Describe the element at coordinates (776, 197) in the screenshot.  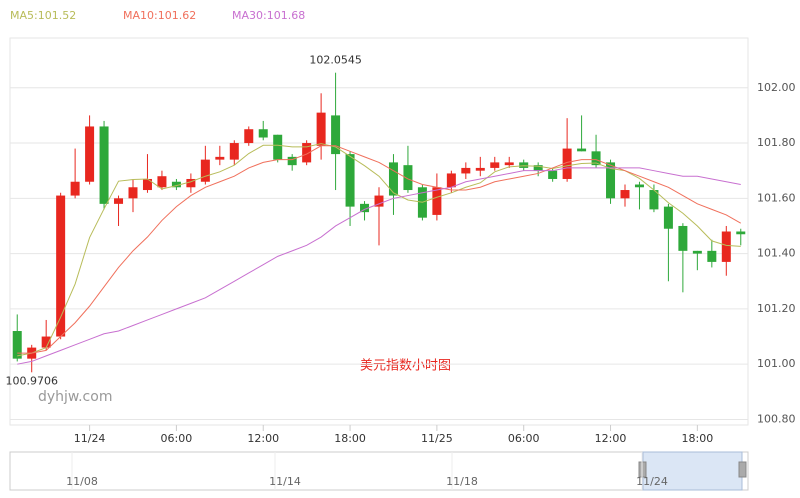
I see `y-tick-label: 101.60` at that location.